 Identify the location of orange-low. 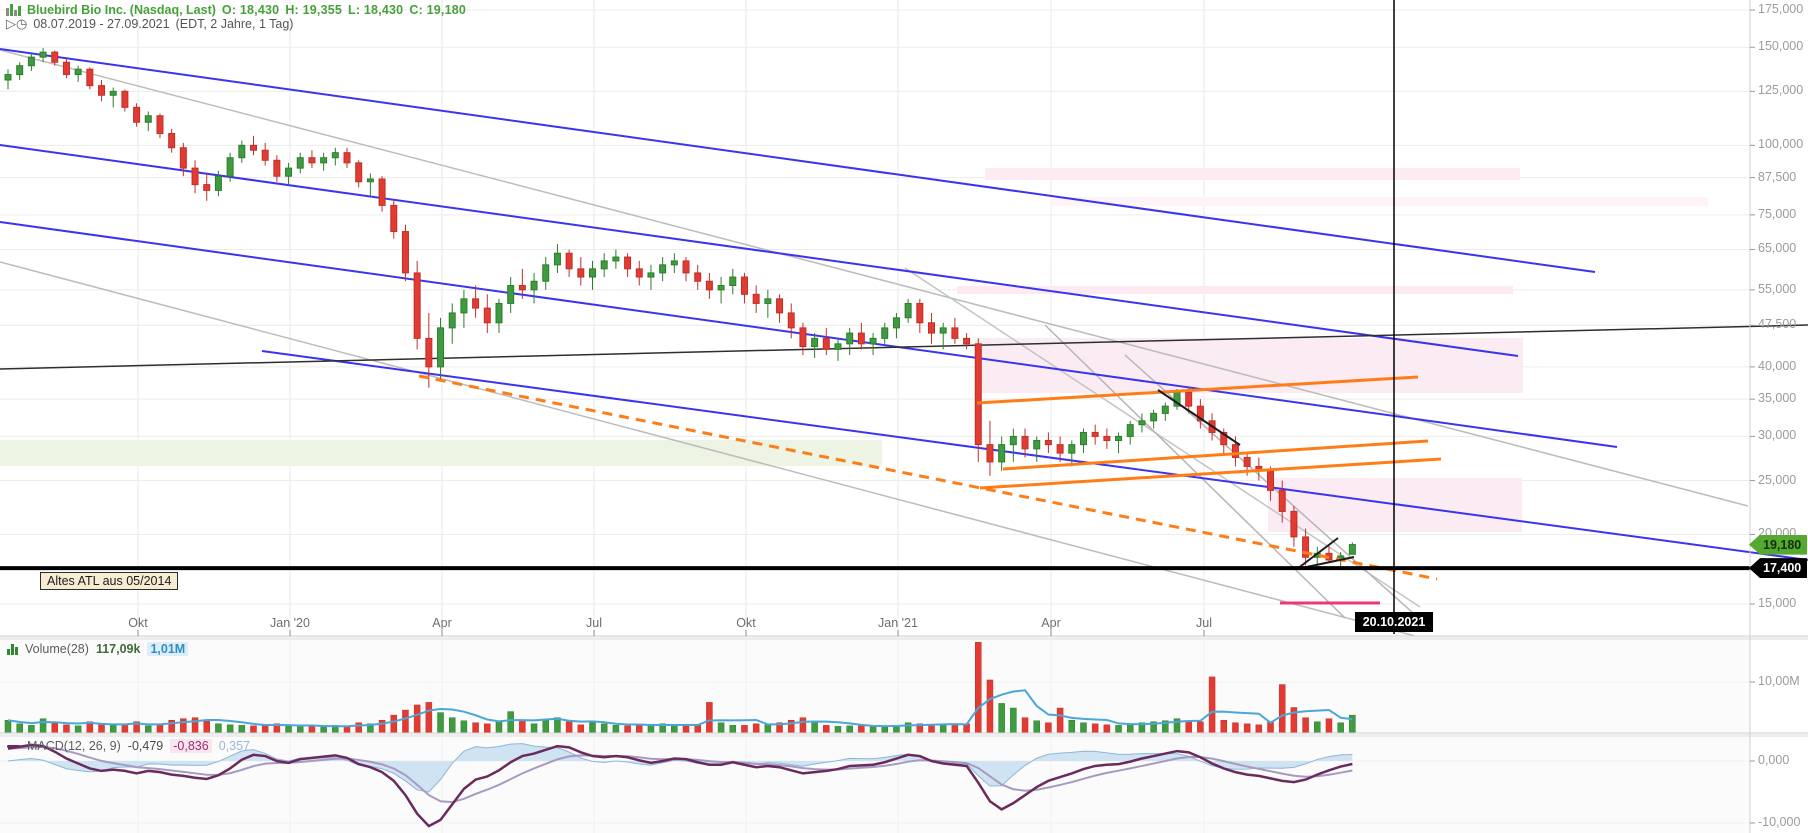
(1210, 473).